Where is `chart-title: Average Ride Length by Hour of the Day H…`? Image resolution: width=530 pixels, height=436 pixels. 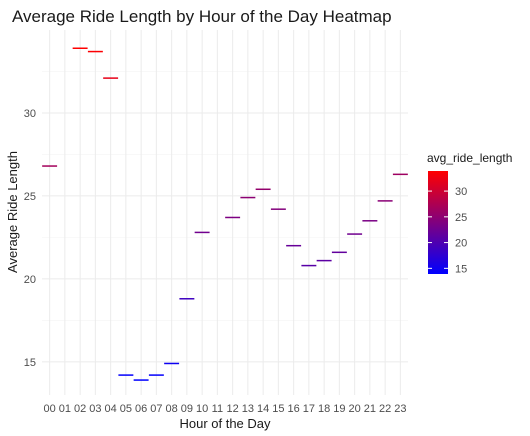
chart-title: Average Ride Length by Hour of the Day H… is located at coordinates (202, 16).